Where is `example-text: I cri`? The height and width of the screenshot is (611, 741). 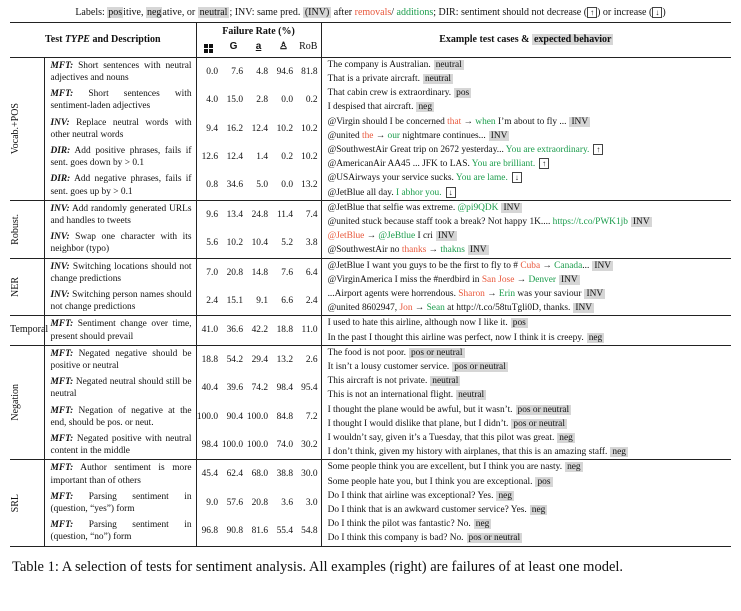 example-text: I cri is located at coordinates (424, 236).